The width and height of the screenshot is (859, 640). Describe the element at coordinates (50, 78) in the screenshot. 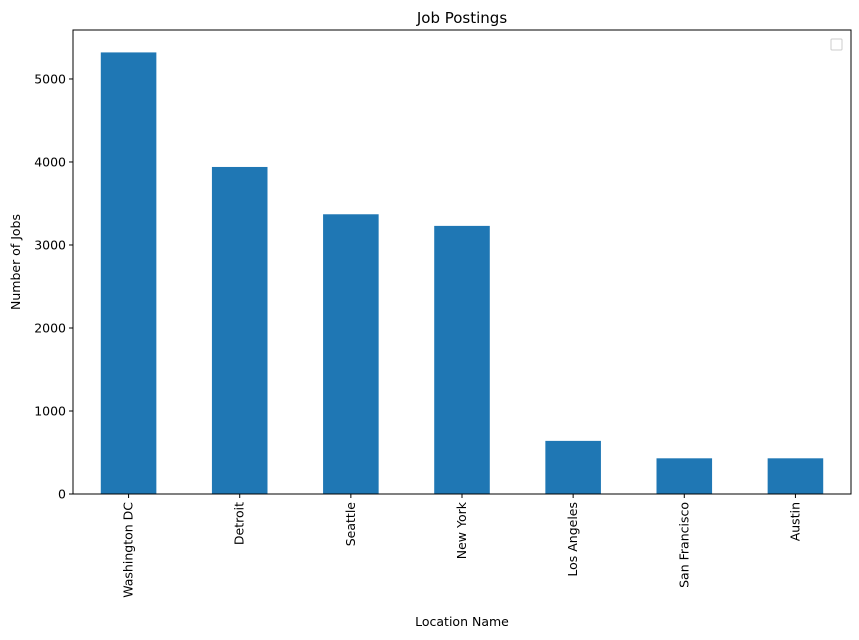

I see `y-tick-label: 5000` at that location.